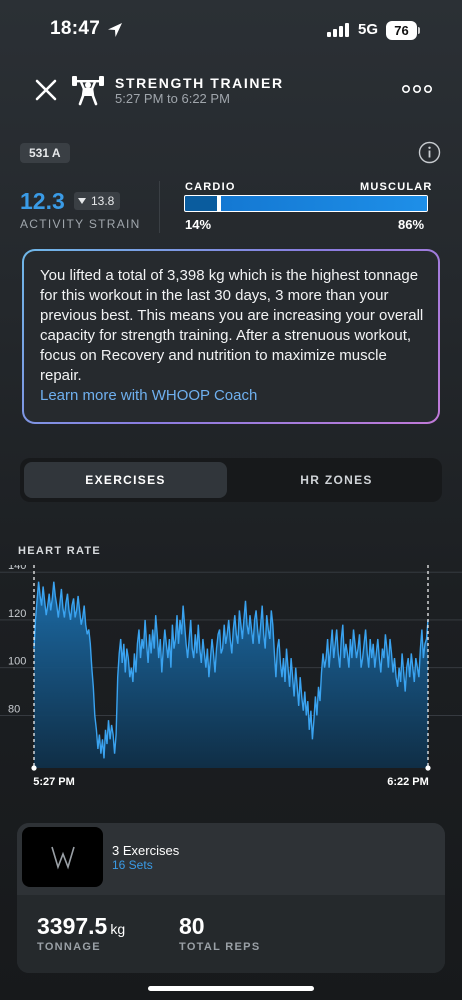 This screenshot has width=462, height=1000. I want to click on workout-time-range: 5:27 PM to 6:22 PM, so click(172, 98).